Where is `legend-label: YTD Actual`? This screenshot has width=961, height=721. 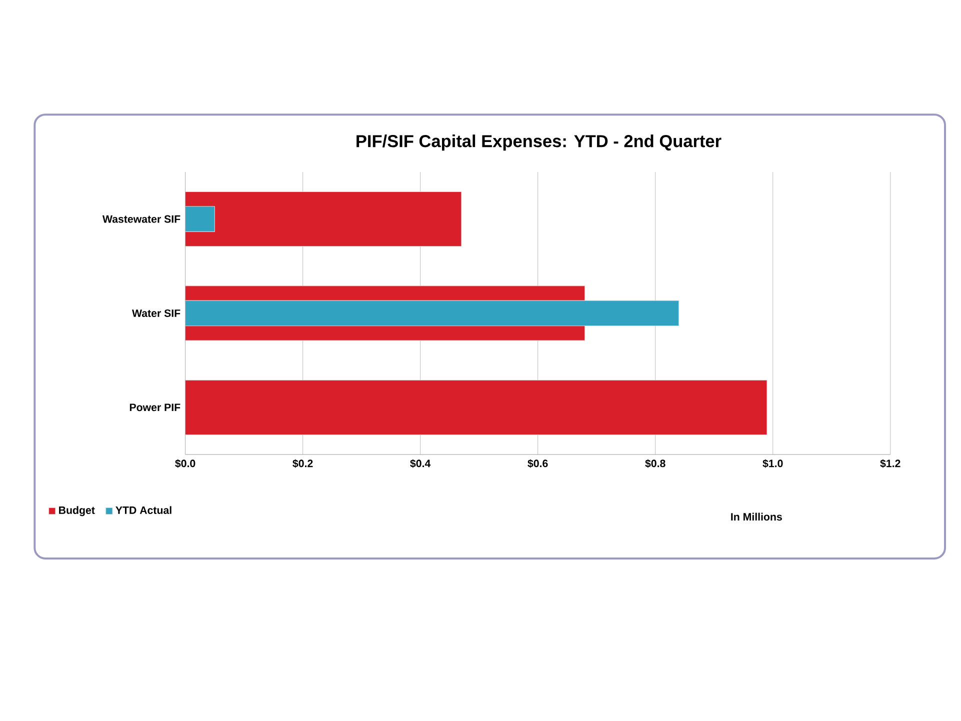 legend-label: YTD Actual is located at coordinates (144, 510).